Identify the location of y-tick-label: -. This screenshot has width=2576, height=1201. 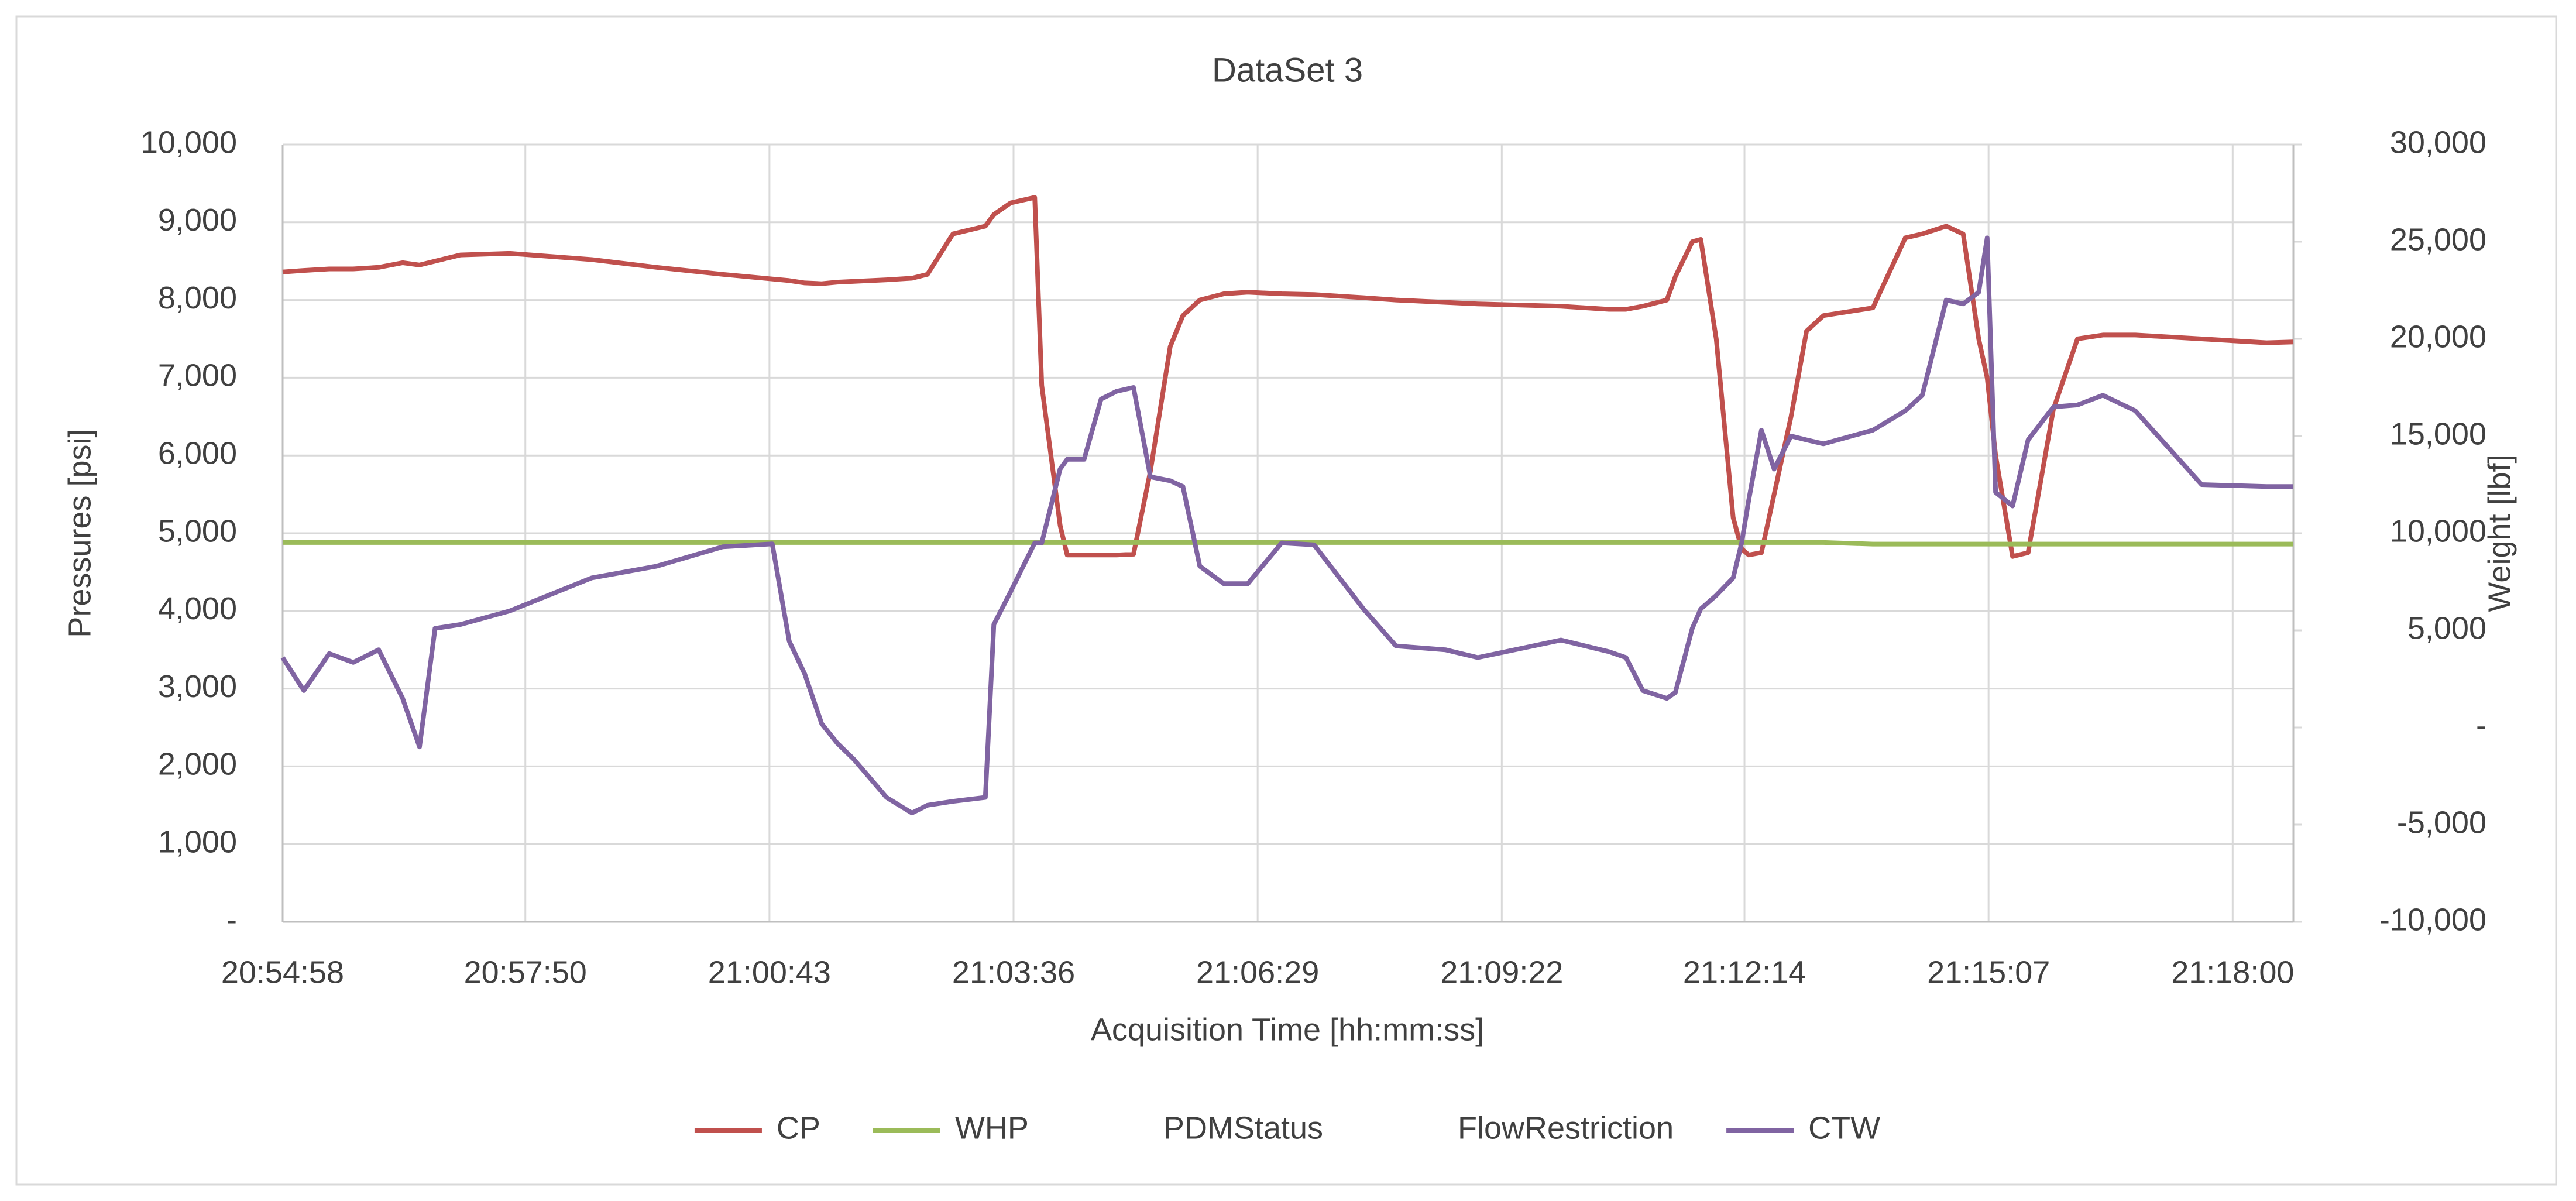
(232, 919).